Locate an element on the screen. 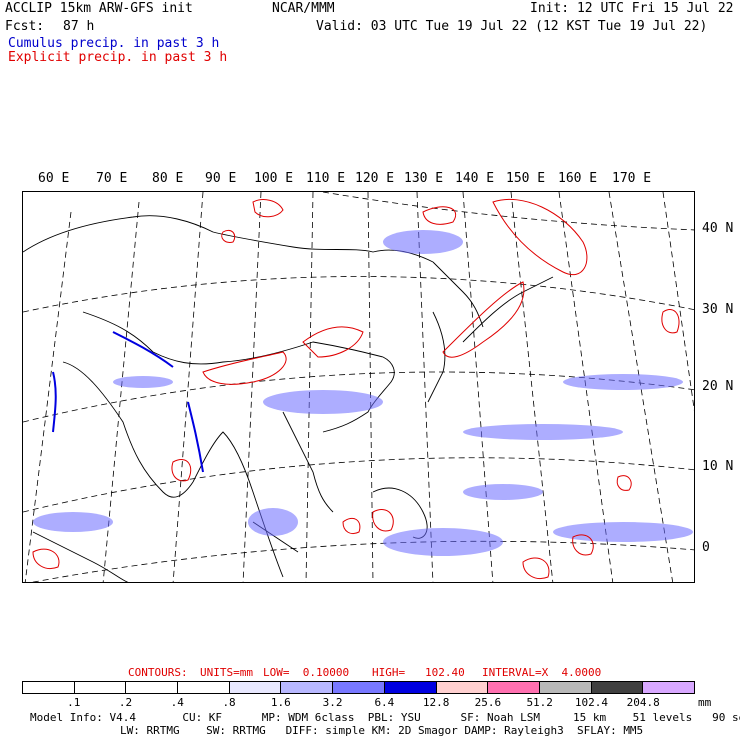 The height and width of the screenshot is (740, 740). low-label: LOW= 0.10000 is located at coordinates (306, 672).